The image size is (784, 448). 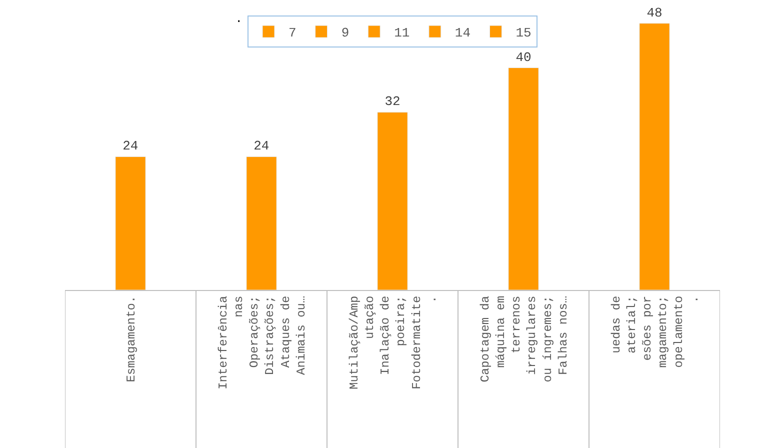 I want to click on x-tick-label: Mutilação/Amp utação Inalação de poeira; Fotodermatite ., so click(x=393, y=343).